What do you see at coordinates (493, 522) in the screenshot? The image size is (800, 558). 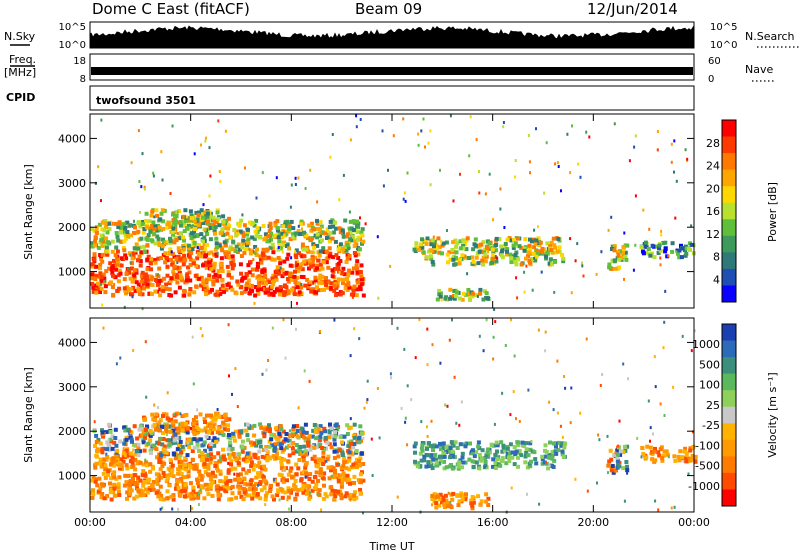 I see `x-tick-label: 16:00` at bounding box center [493, 522].